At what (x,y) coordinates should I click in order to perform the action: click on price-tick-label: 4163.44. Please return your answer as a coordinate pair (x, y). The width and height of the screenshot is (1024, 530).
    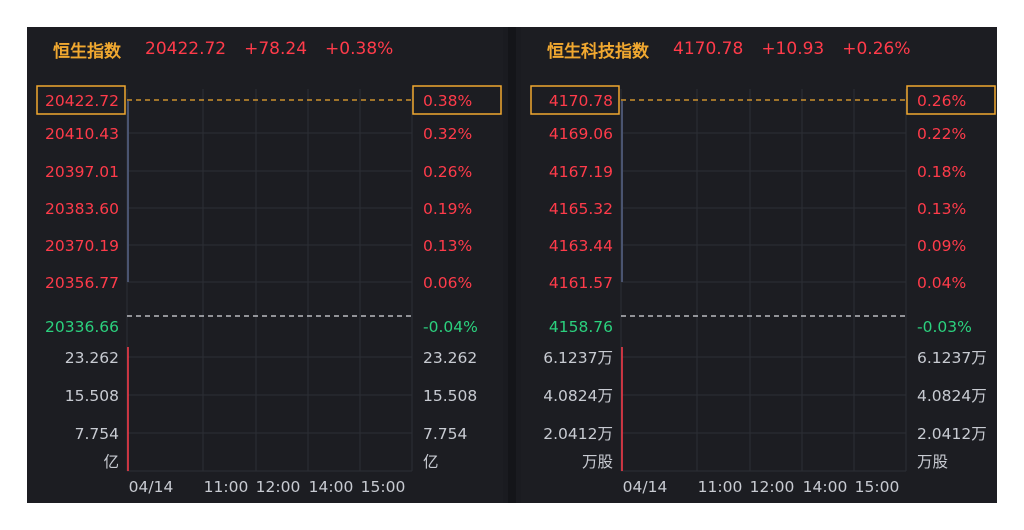
    Looking at the image, I should click on (581, 246).